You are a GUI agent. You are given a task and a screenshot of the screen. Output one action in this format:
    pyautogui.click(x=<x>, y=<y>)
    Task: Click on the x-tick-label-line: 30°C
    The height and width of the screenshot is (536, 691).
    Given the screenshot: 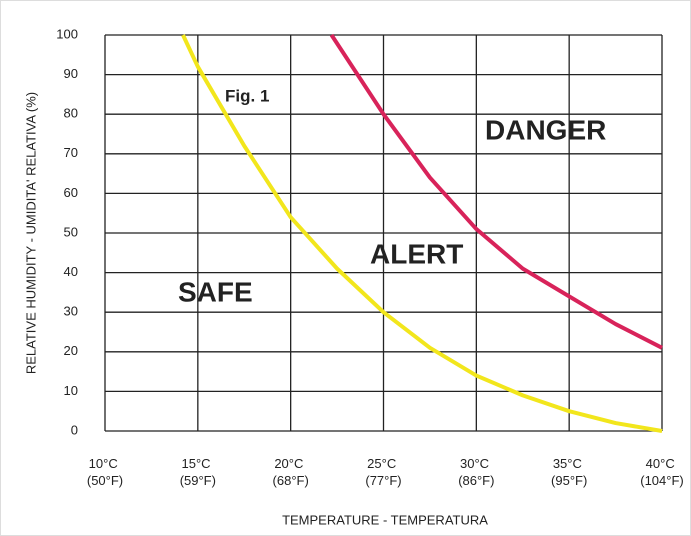 What is the action you would take?
    pyautogui.click(x=476, y=463)
    